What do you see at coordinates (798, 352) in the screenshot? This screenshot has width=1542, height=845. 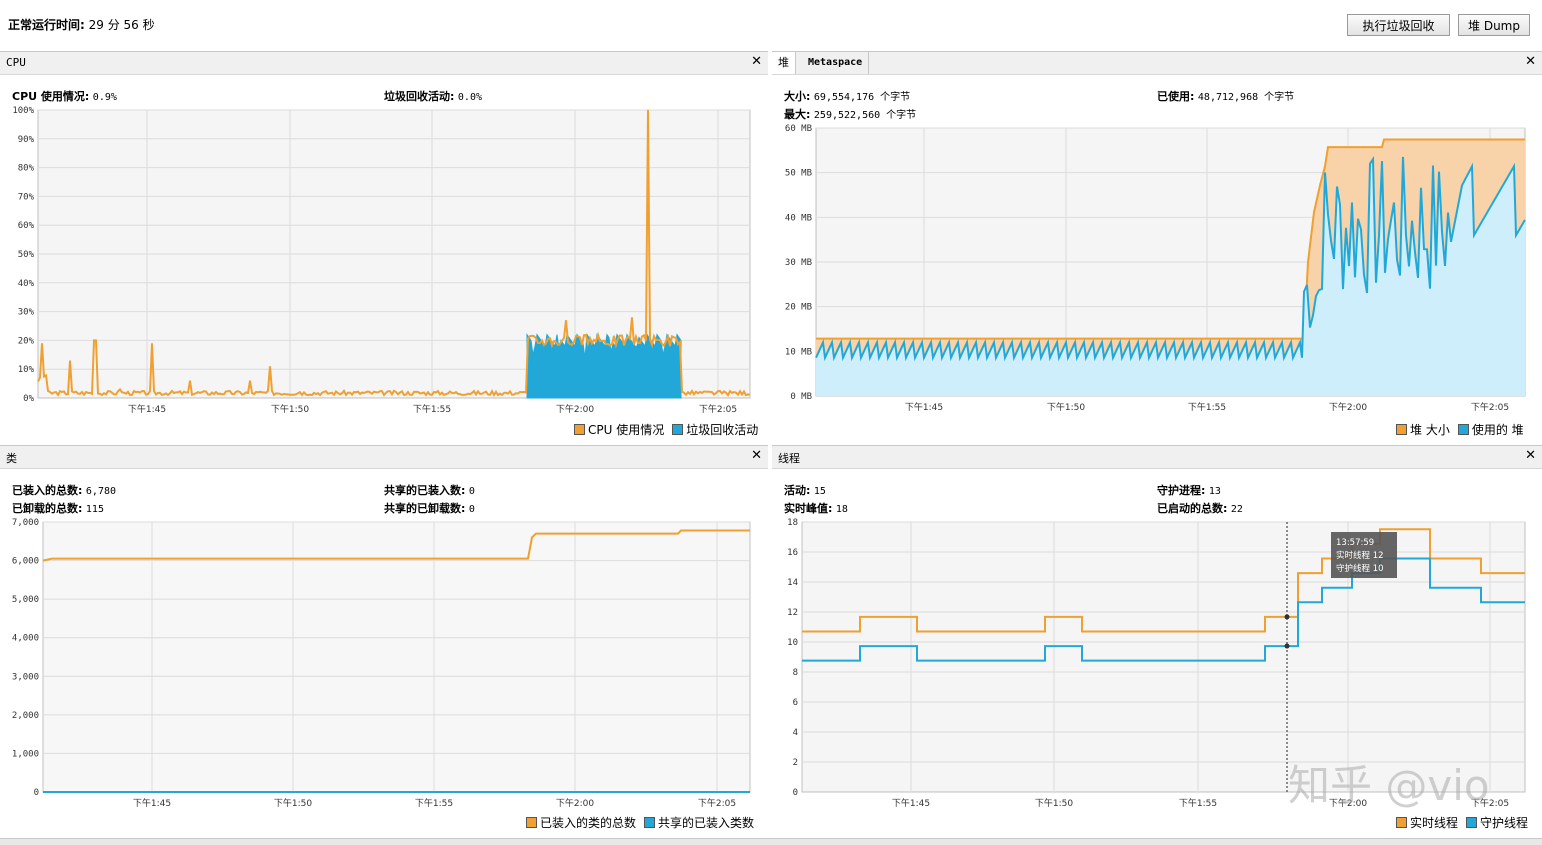 I see `y-tick-label: 10 MB` at bounding box center [798, 352].